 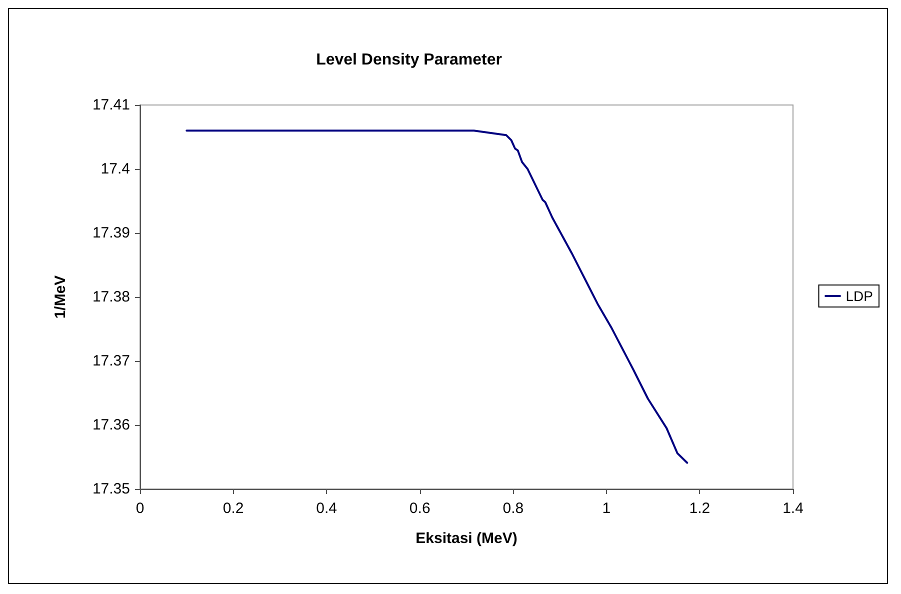 I want to click on legend-label: LDP, so click(x=859, y=296).